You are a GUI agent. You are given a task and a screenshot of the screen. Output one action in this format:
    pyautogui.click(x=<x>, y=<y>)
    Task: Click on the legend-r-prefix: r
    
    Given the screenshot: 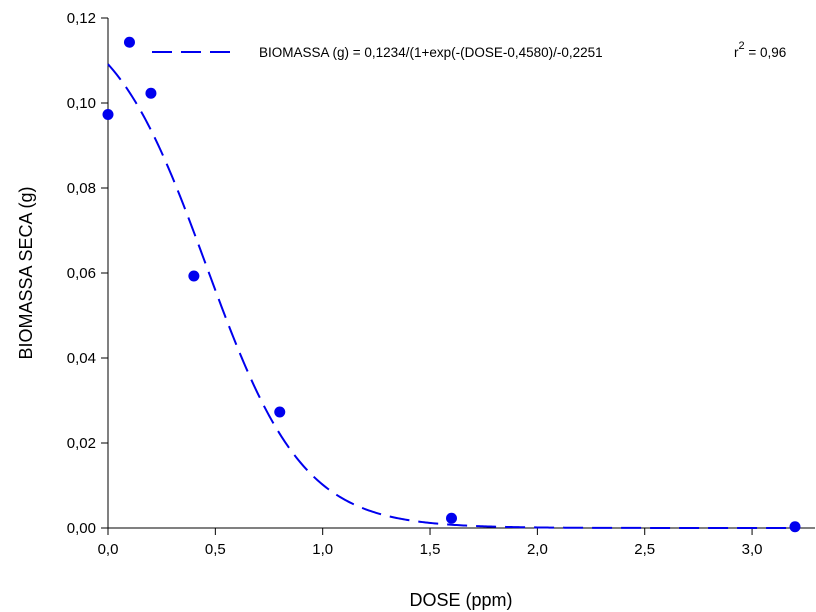 What is the action you would take?
    pyautogui.click(x=736, y=52)
    